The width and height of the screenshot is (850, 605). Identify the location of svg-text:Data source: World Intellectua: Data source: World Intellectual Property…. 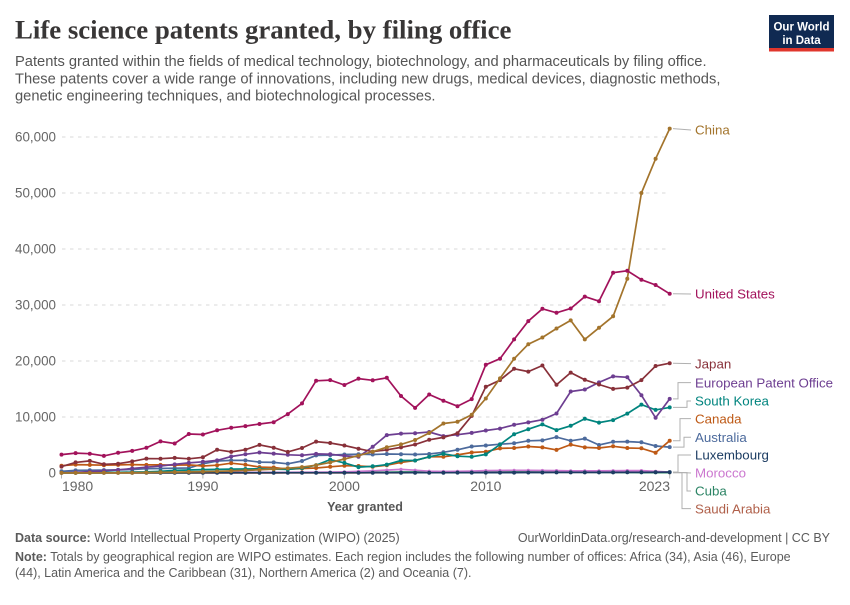
(207, 538).